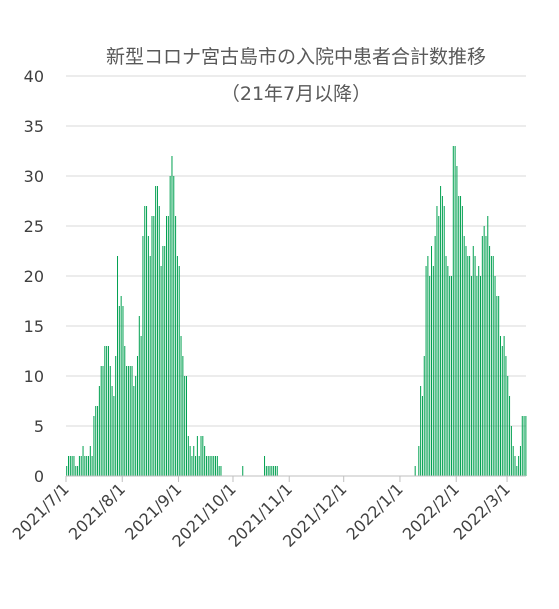 This screenshot has height=609, width=559. I want to click on x-tick-label: 2022/1/1, so click(375, 511).